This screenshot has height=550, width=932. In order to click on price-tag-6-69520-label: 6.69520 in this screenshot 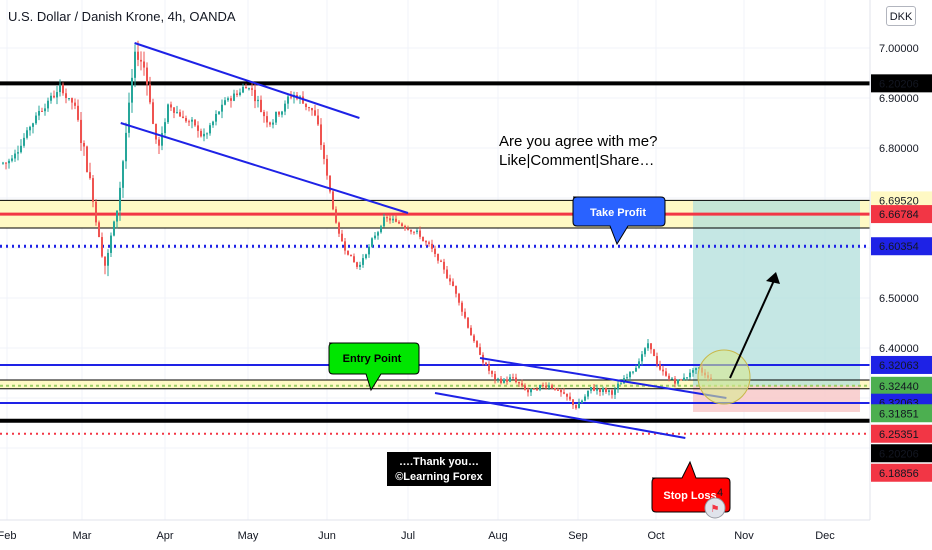, I will do `click(899, 201)`.